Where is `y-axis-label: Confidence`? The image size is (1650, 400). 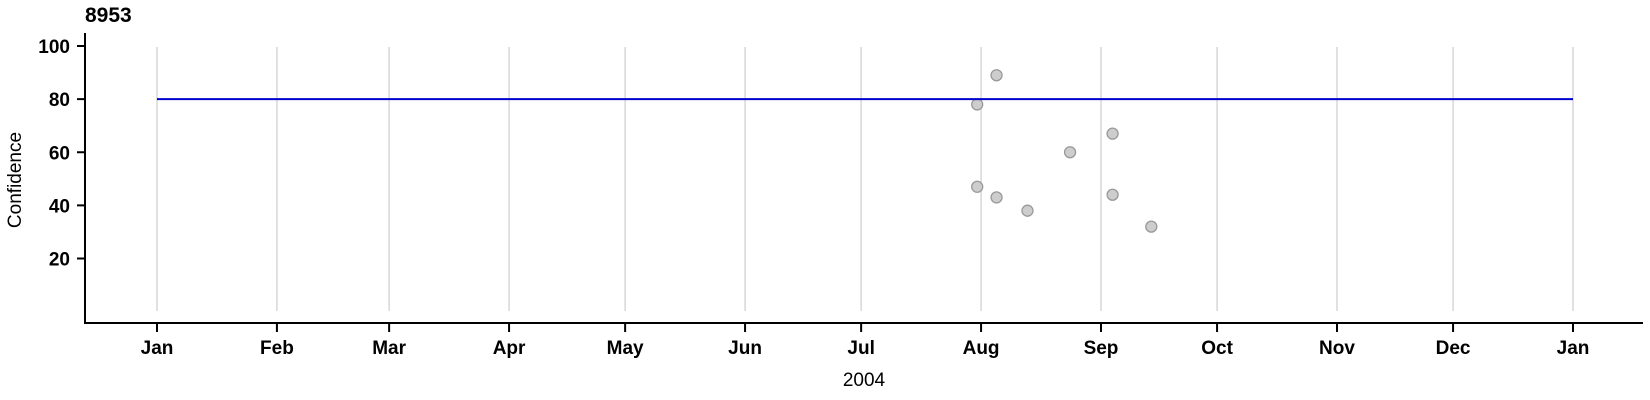
y-axis-label: Confidence is located at coordinates (15, 180).